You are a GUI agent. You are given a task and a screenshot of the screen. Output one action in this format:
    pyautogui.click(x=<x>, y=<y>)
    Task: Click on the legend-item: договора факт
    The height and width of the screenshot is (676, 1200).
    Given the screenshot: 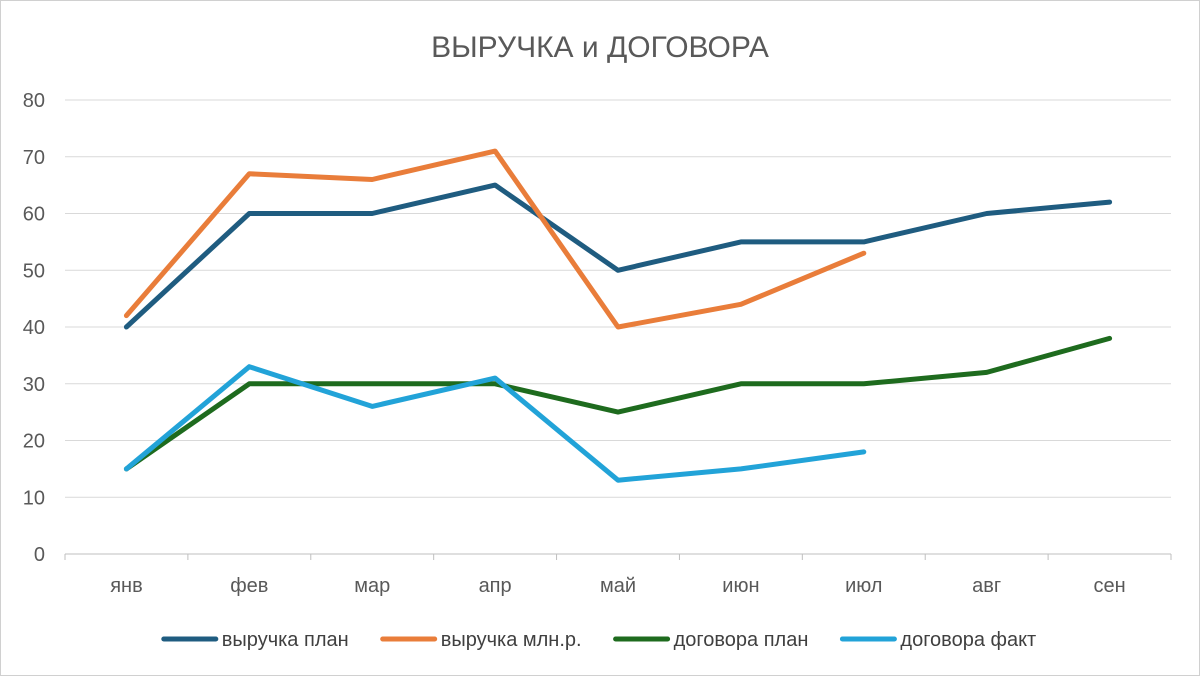 What is the action you would take?
    pyautogui.click(x=937, y=640)
    